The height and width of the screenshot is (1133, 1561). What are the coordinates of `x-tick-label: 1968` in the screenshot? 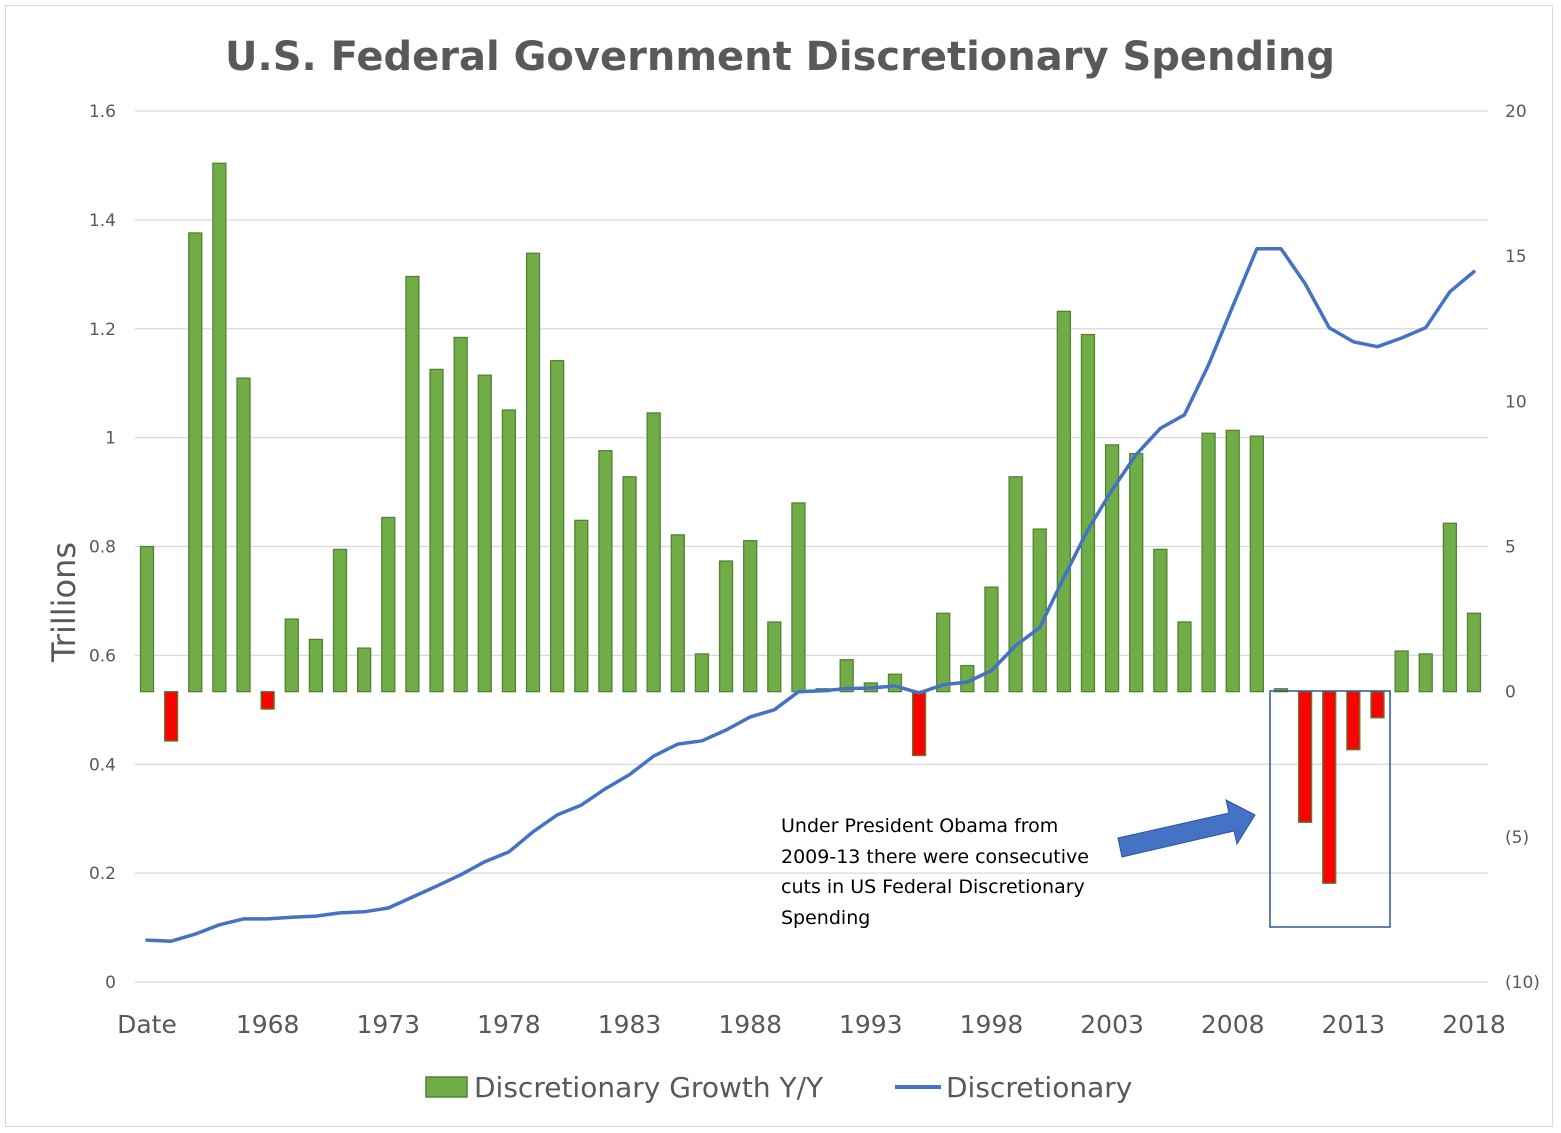 It's located at (268, 1024).